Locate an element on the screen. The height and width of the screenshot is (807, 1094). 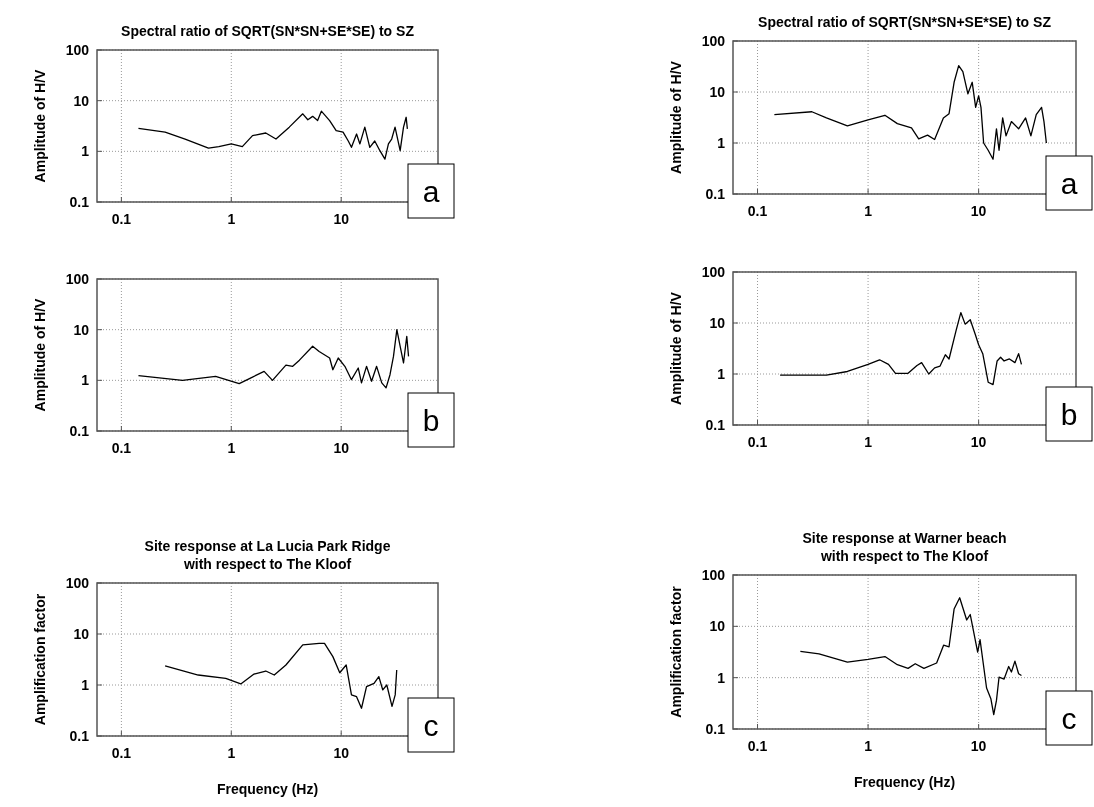
chart-title: Site response at La Lucia Park Ridge with respect to The Kloof is located at coordinates (267, 555).